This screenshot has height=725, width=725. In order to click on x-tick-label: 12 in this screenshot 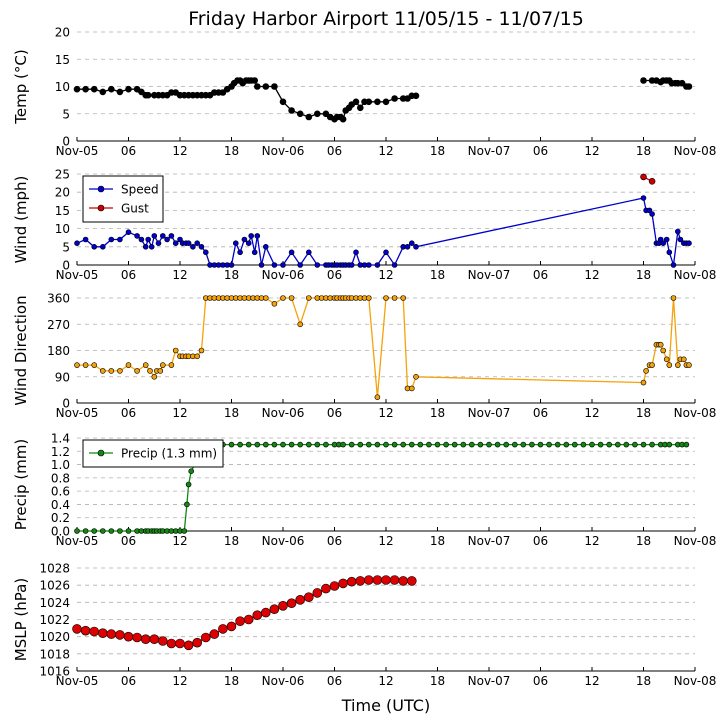, I will do `click(591, 541)`.